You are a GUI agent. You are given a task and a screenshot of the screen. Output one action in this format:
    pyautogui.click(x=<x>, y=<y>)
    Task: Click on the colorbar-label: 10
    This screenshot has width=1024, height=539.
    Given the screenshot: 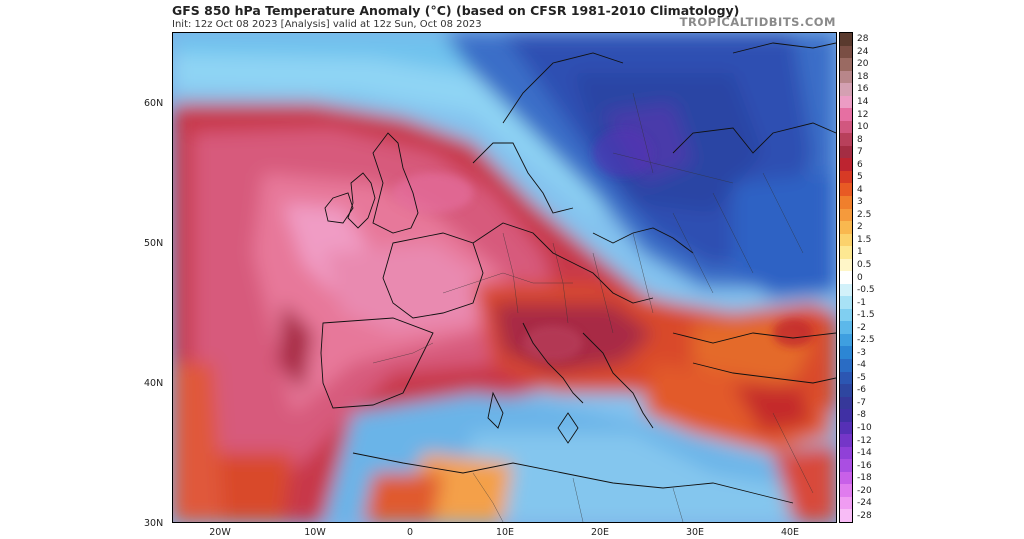 What is the action you would take?
    pyautogui.click(x=863, y=127)
    